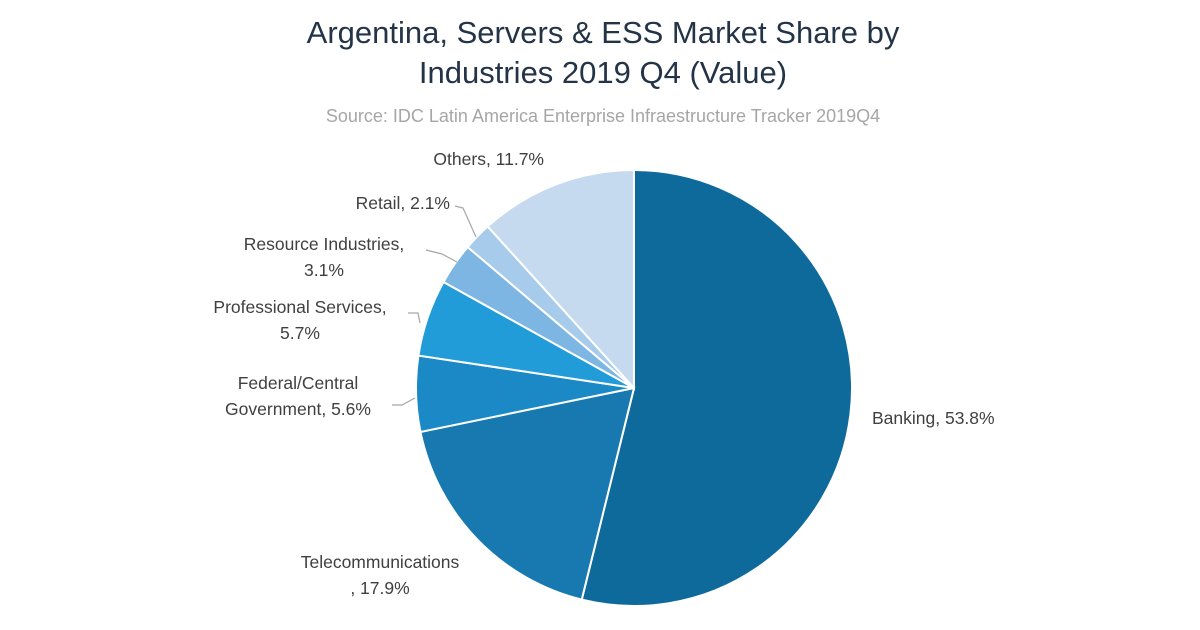  What do you see at coordinates (488, 159) in the screenshot?
I see `data-label-others: Others, 11.7%` at bounding box center [488, 159].